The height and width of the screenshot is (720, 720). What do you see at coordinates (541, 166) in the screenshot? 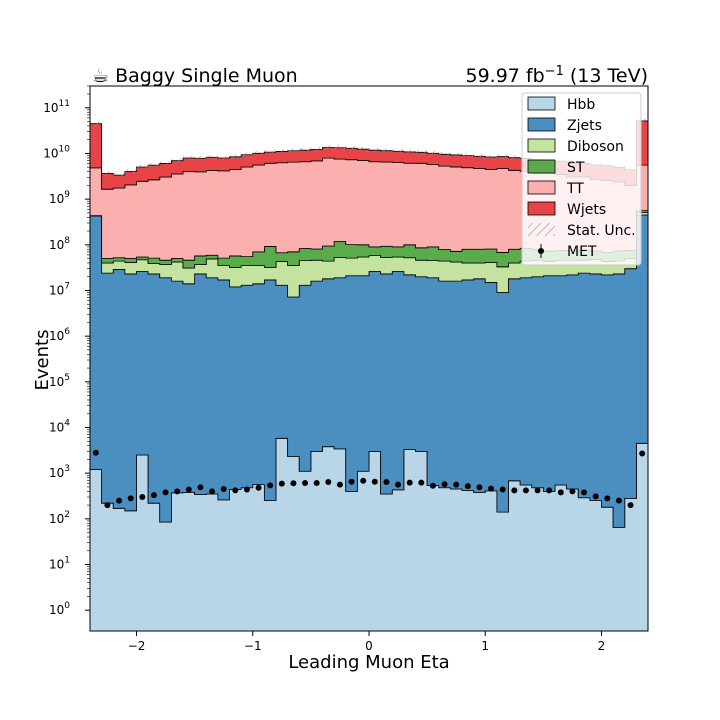
I see `legend-swatch-st` at bounding box center [541, 166].